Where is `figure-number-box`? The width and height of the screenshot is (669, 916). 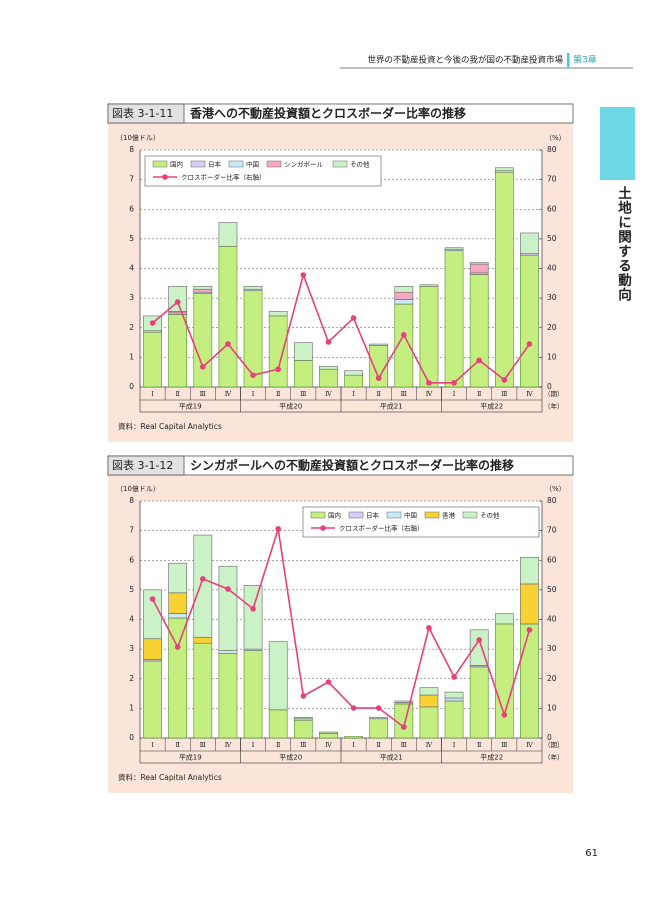 figure-number-box is located at coordinates (146, 113).